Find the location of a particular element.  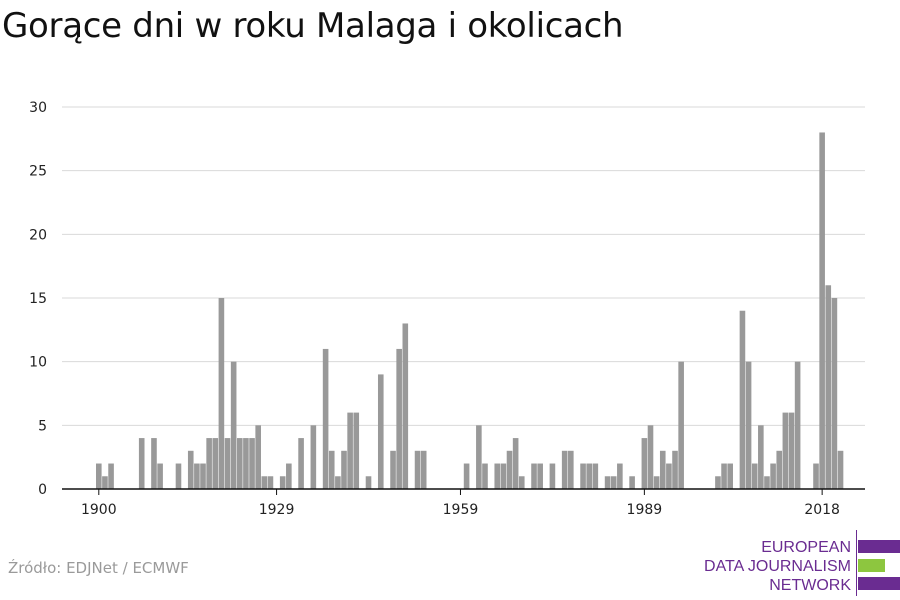

source-note: Źródło: EDJNet / ECMWF is located at coordinates (98, 568).